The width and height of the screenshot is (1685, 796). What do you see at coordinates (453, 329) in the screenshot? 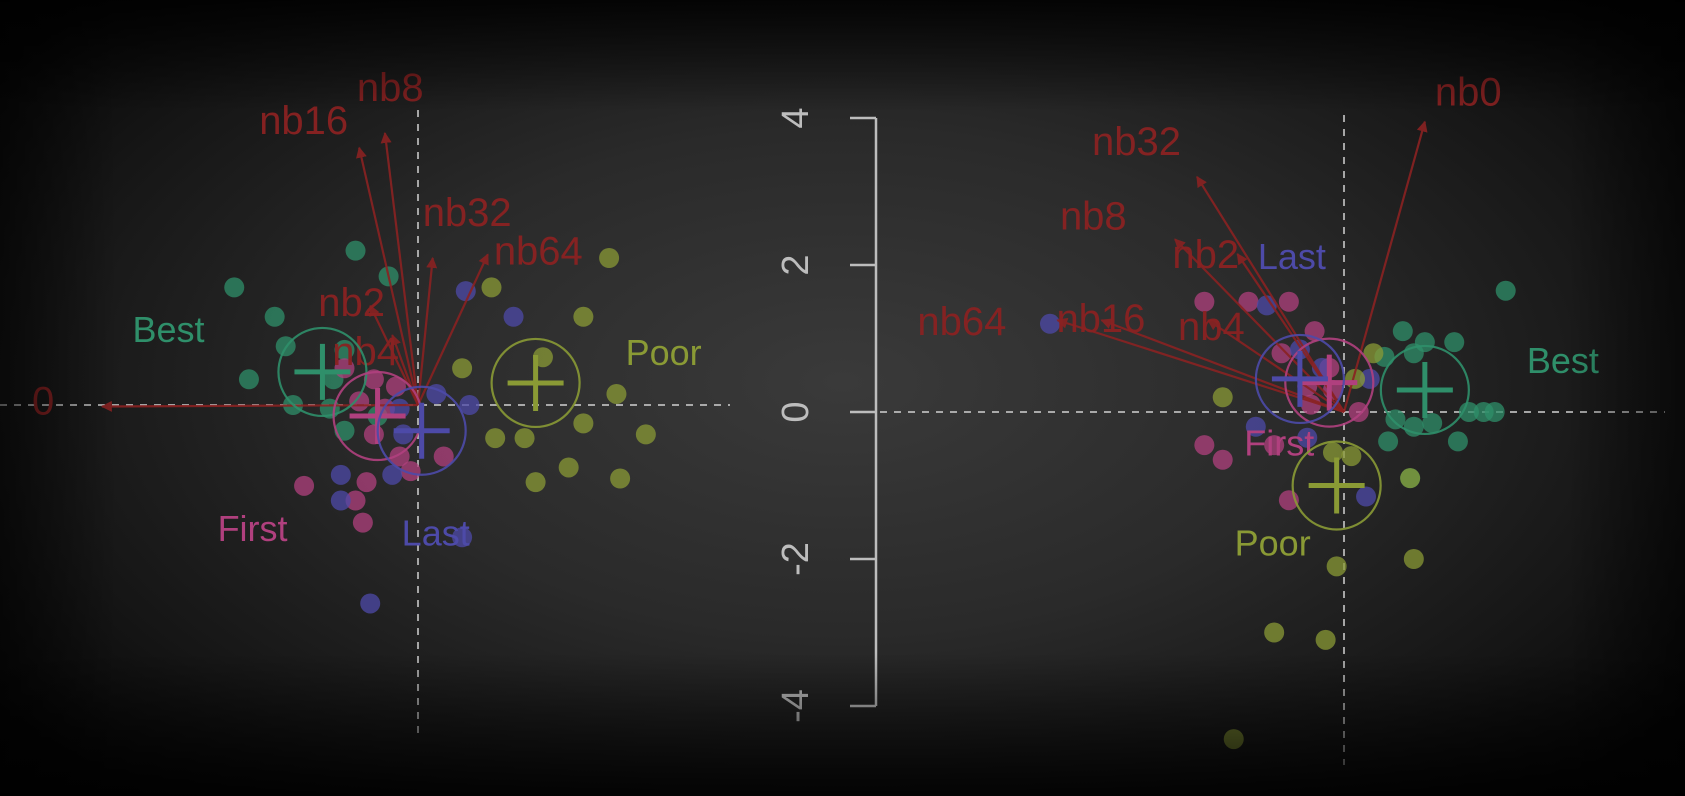
I see `loading-arrow-nb64` at bounding box center [453, 329].